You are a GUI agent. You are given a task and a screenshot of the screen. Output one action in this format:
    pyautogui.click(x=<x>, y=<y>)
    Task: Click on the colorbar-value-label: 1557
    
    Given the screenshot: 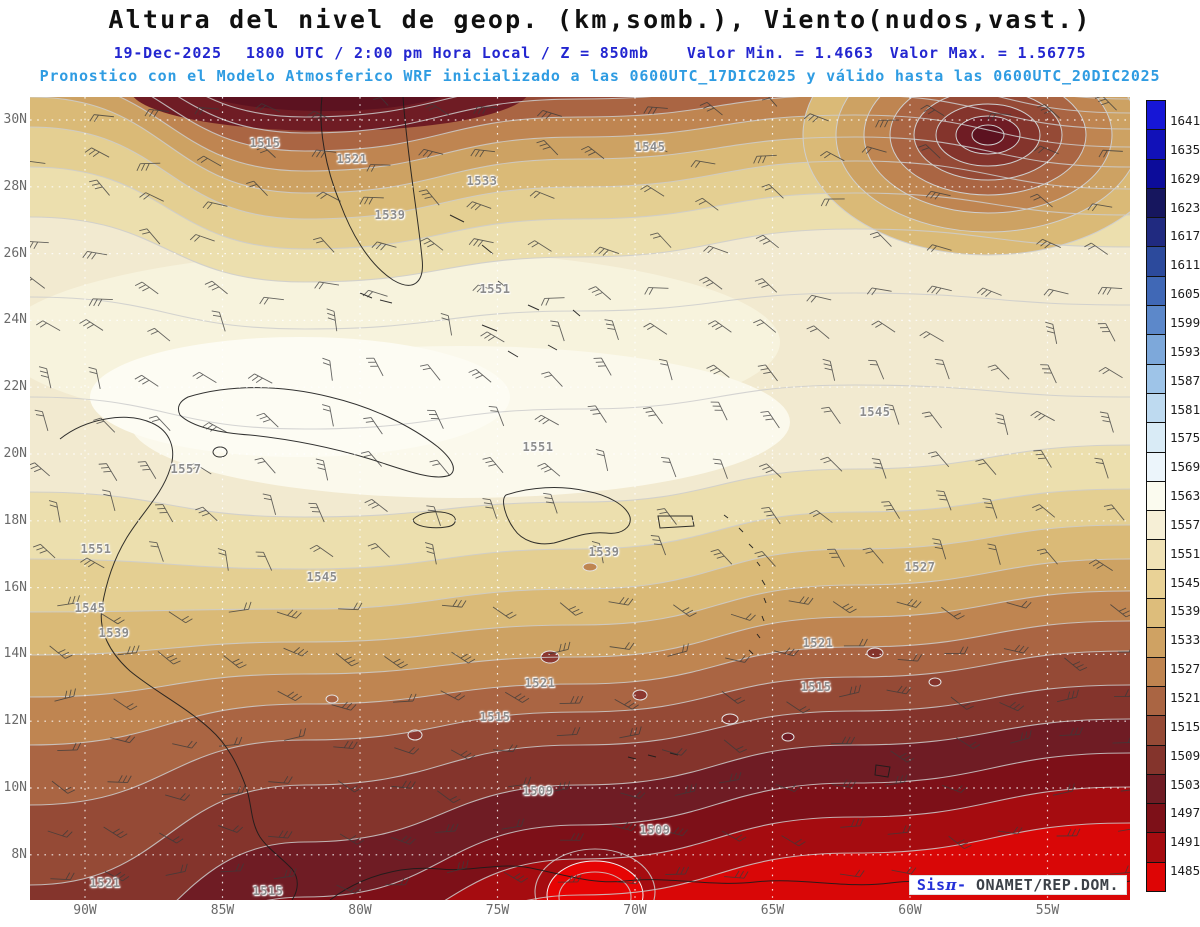 What is the action you would take?
    pyautogui.click(x=1185, y=524)
    